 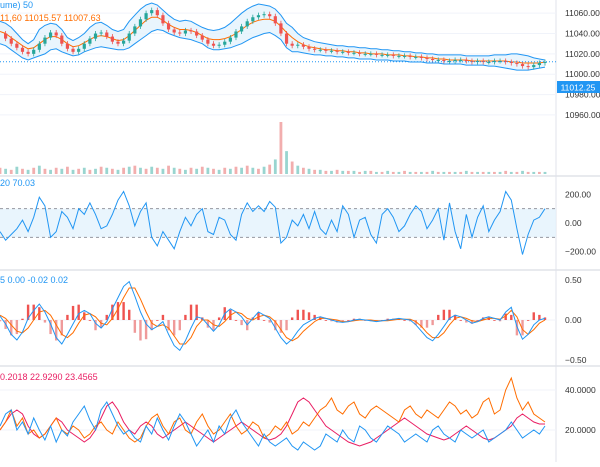 I want to click on last-price-badge, so click(x=578, y=87).